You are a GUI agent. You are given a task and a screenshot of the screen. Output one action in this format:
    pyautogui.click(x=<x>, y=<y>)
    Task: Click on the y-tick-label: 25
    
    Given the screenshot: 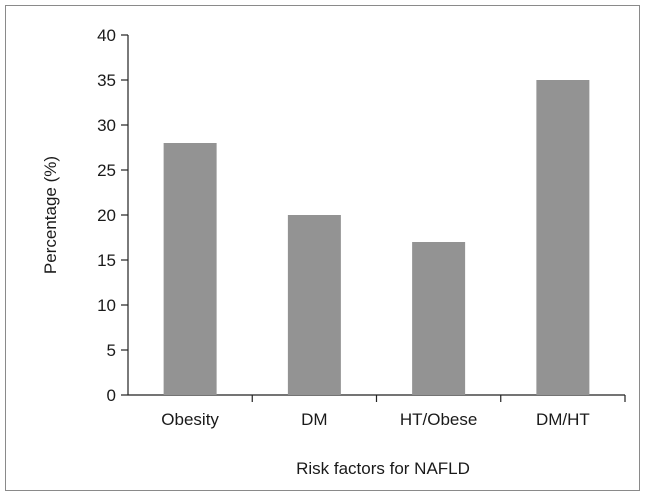 What is the action you would take?
    pyautogui.click(x=106, y=170)
    